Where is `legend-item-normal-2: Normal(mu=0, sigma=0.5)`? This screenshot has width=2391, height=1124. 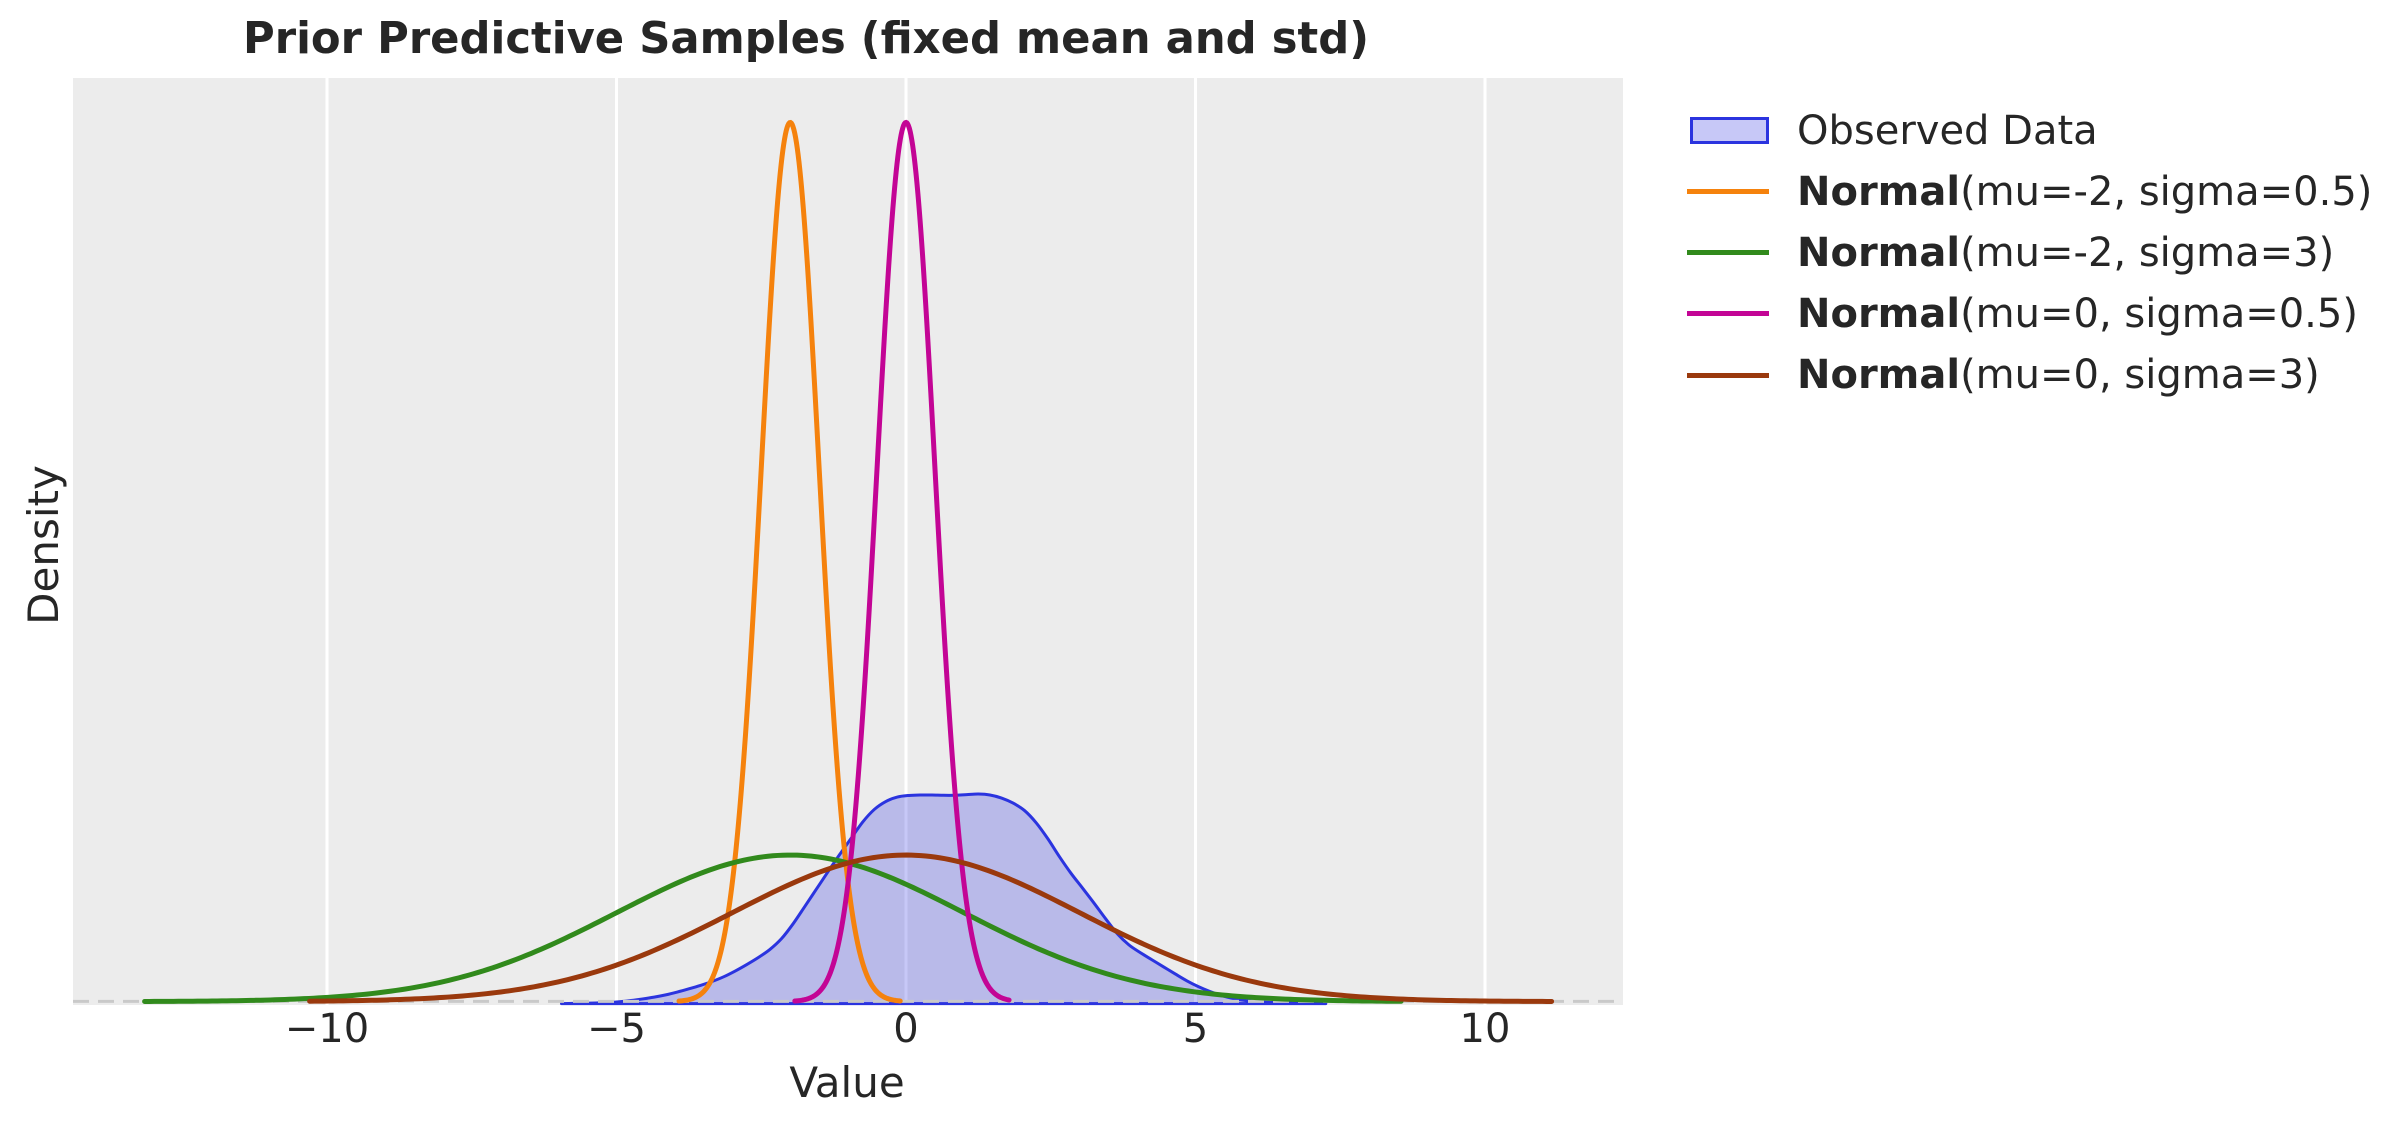 legend-item-normal-2: Normal(mu=0, sigma=0.5) is located at coordinates (2022, 314).